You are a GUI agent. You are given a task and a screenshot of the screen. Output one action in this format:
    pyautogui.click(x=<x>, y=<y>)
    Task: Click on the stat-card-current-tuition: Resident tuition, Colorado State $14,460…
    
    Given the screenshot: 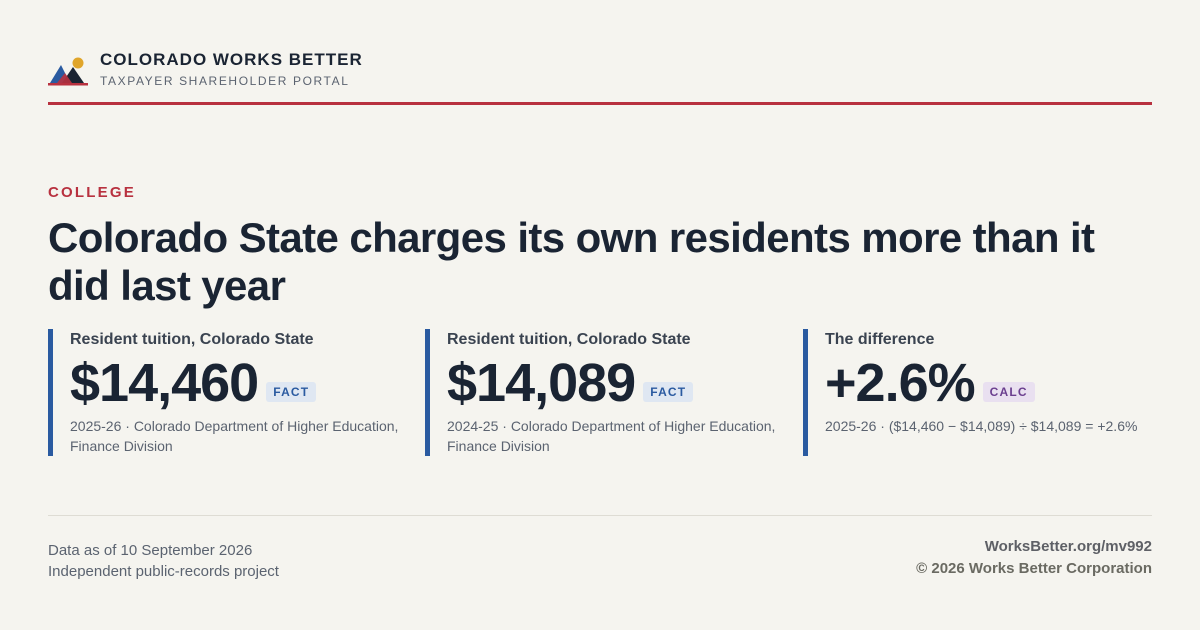 What is the action you would take?
    pyautogui.click(x=228, y=392)
    